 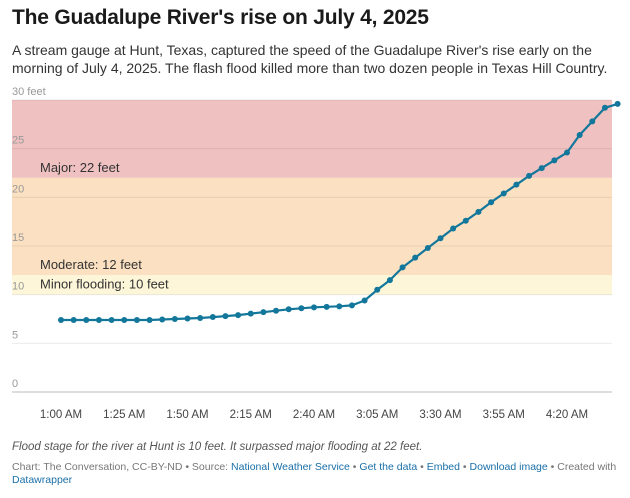 What do you see at coordinates (504, 415) in the screenshot?
I see `x-tick-label: 3:55 AM` at bounding box center [504, 415].